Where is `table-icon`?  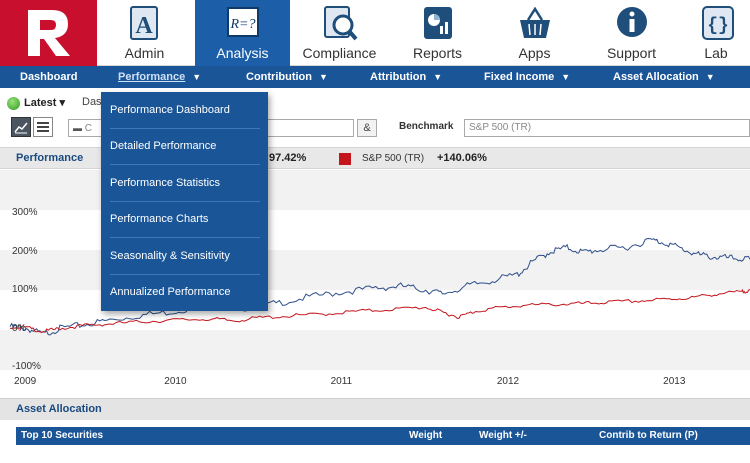 table-icon is located at coordinates (43, 127).